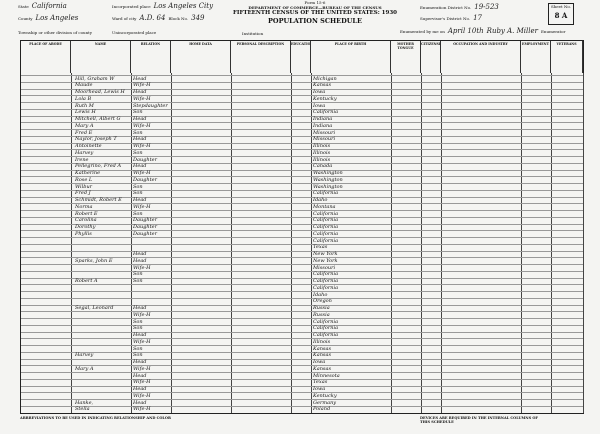 This screenshot has height=434, width=600. What do you see at coordinates (302, 200) in the screenshot?
I see `table-row: Schmidt, Robert E Head Idaho` at bounding box center [302, 200].